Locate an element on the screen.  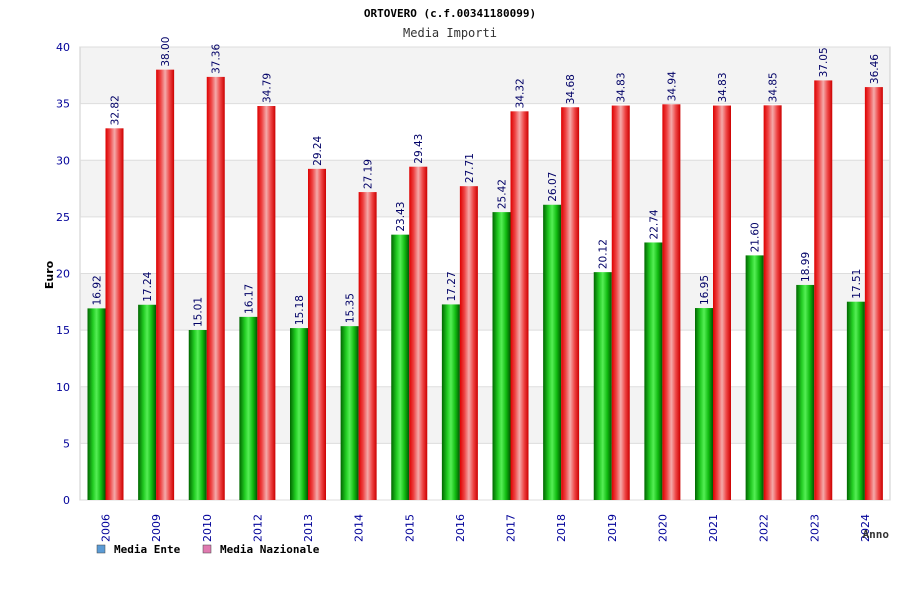
bar-value-label: 27.71 is located at coordinates (470, 168).